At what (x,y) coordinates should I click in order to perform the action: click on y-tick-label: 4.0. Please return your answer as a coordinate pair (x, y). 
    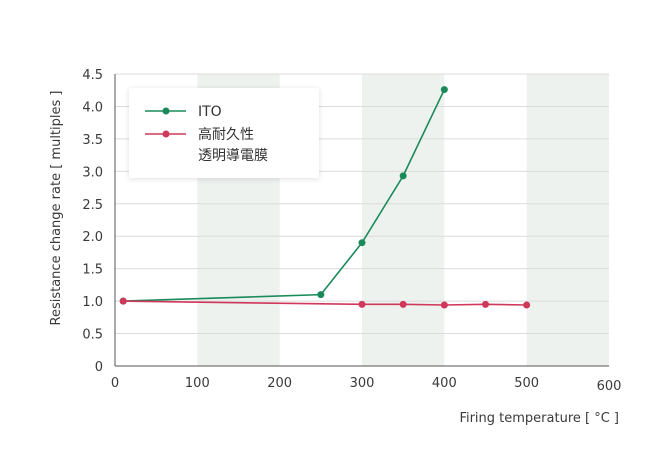
    Looking at the image, I should click on (92, 107).